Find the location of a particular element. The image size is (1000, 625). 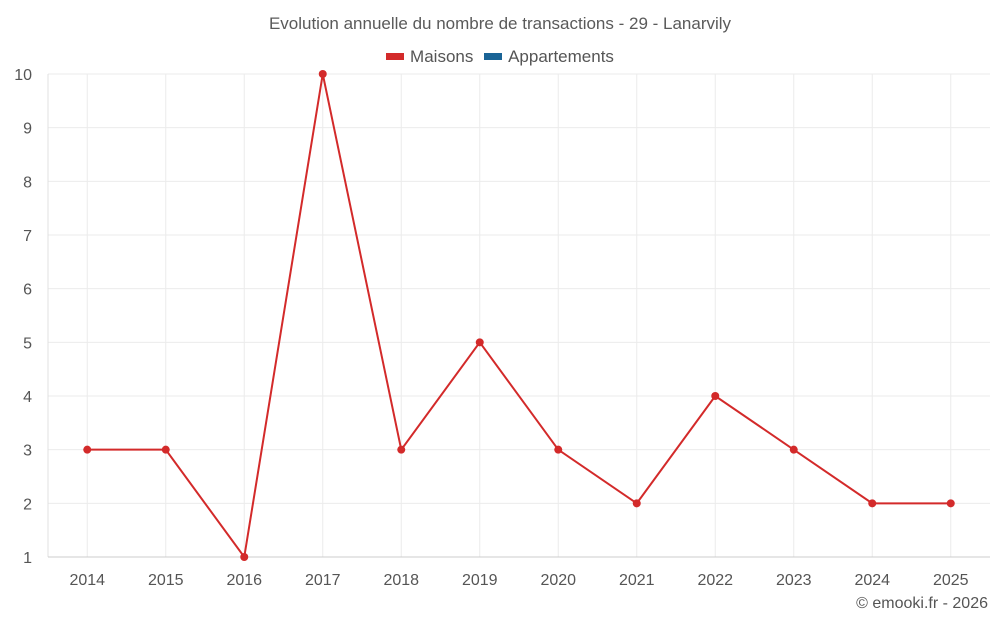

y-tick-label: 1 is located at coordinates (27, 558).